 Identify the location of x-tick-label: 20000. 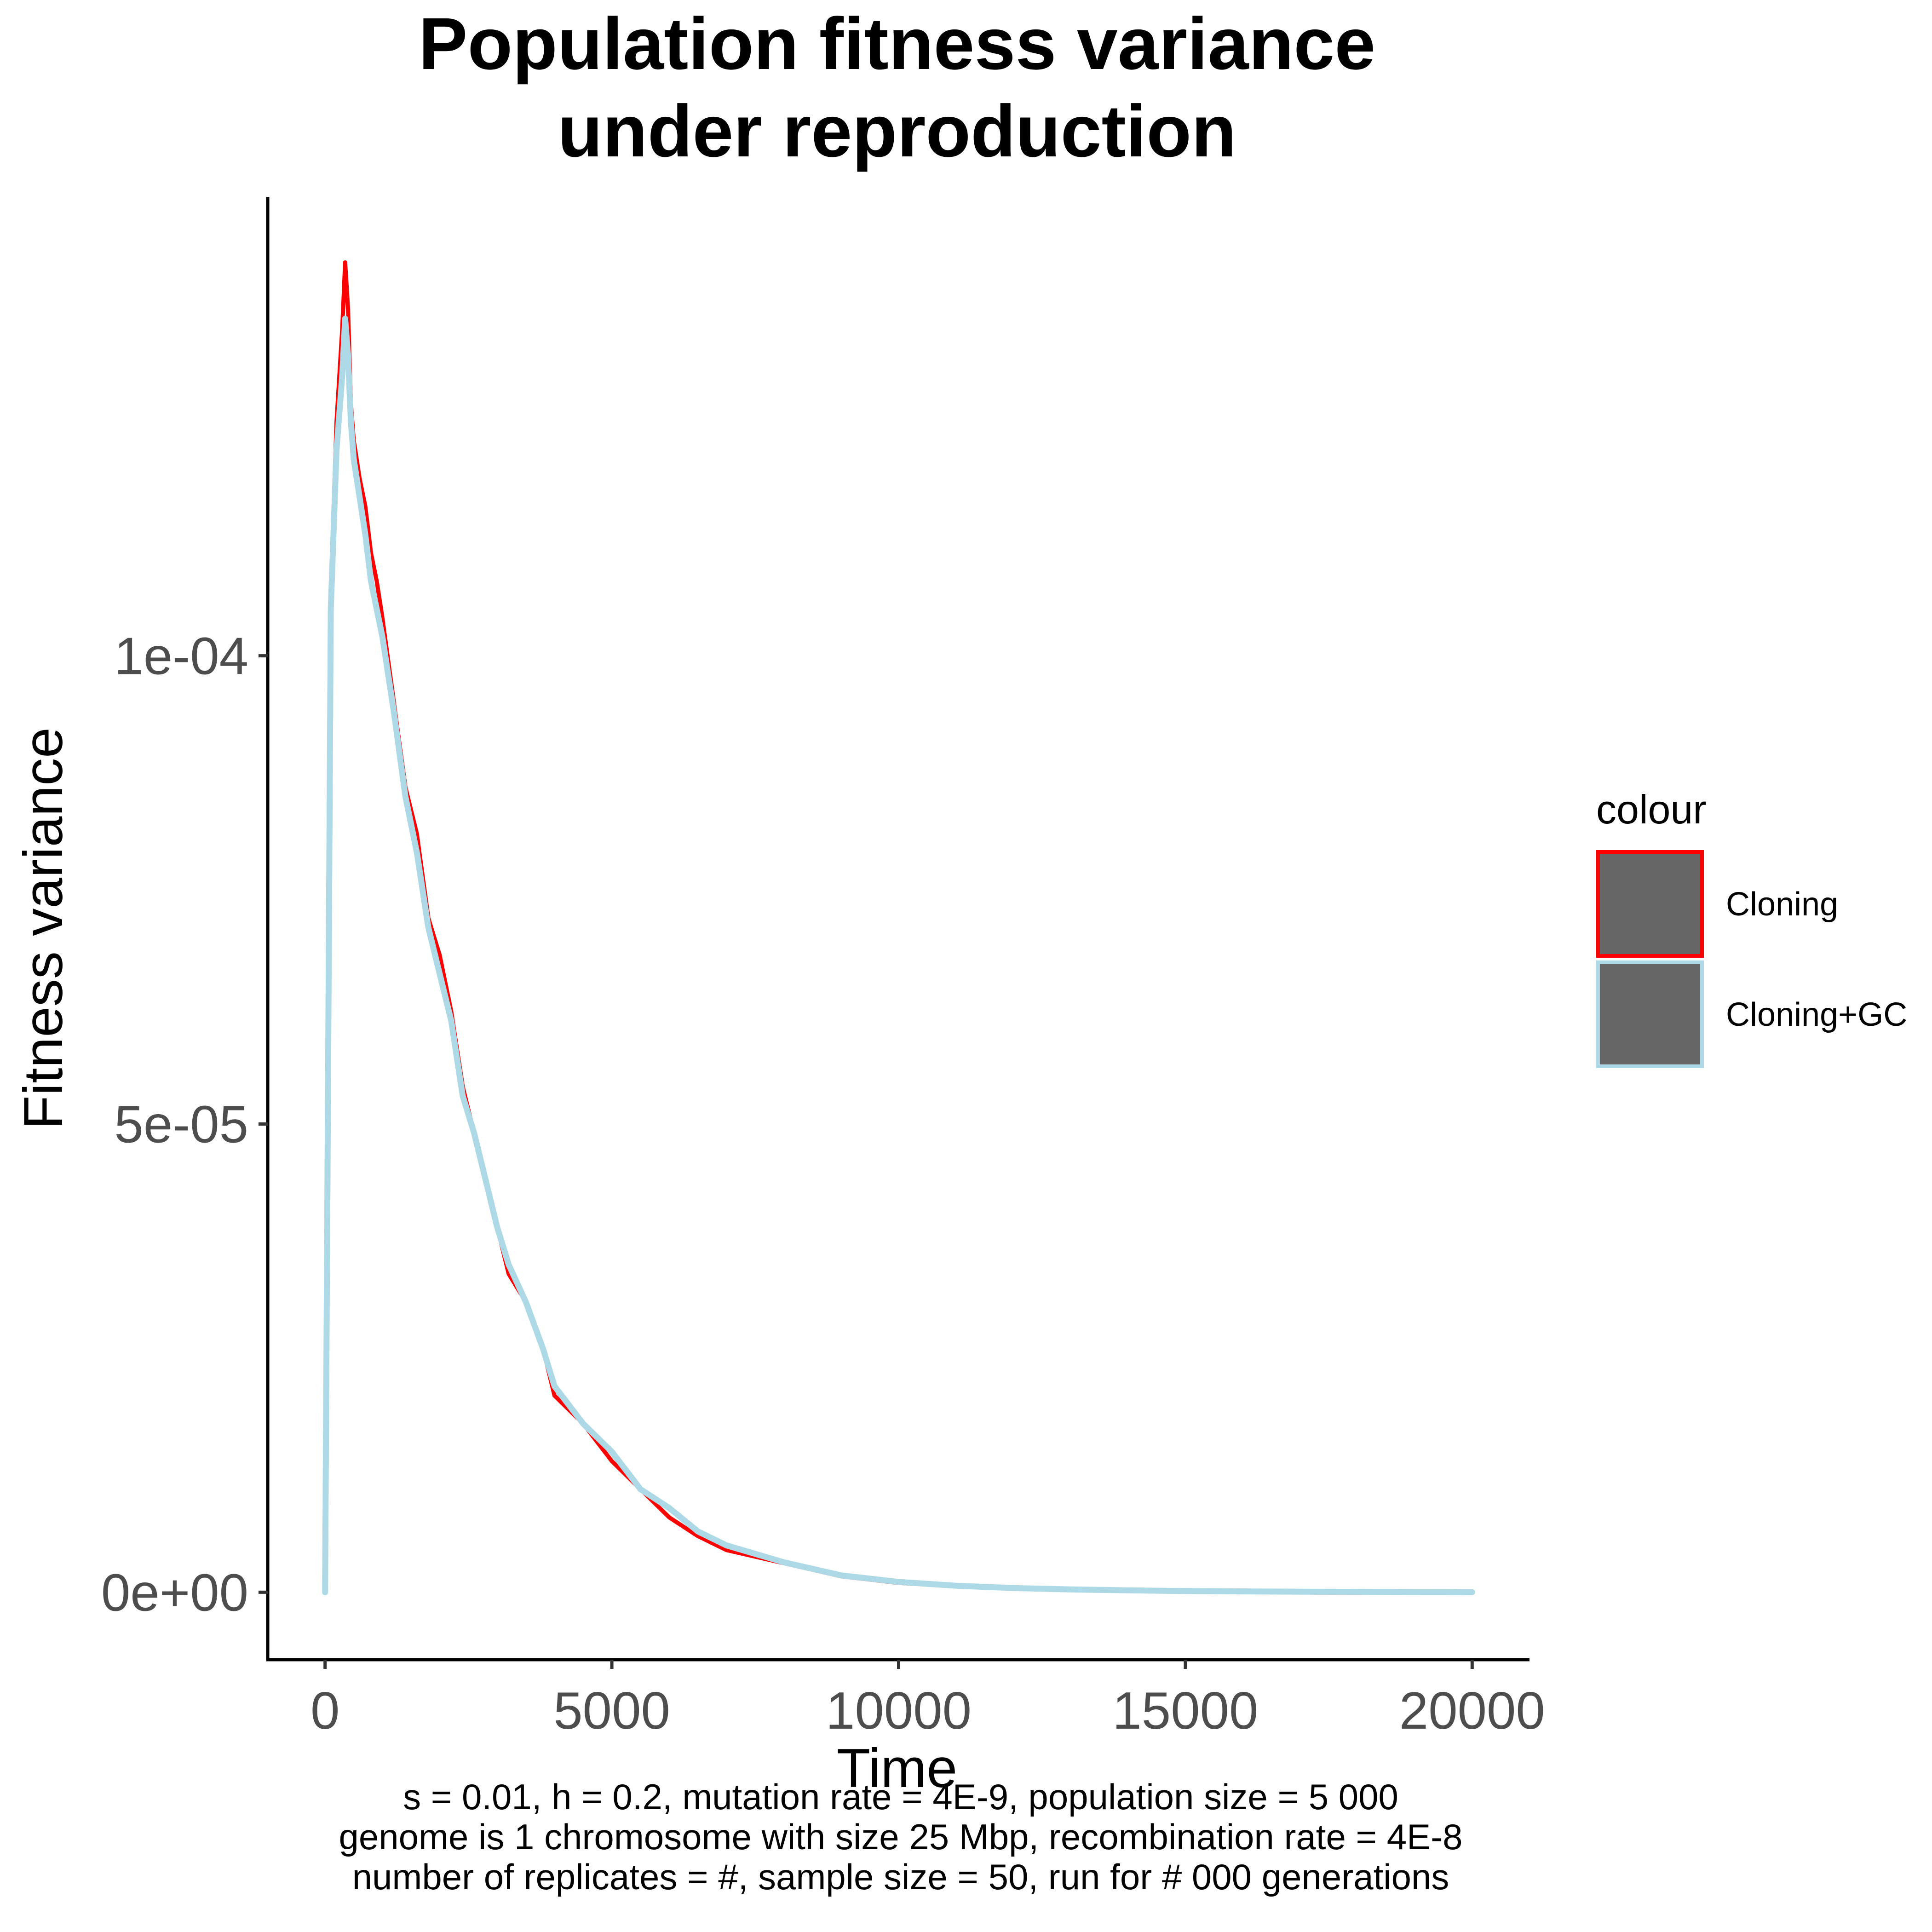
(1472, 1711).